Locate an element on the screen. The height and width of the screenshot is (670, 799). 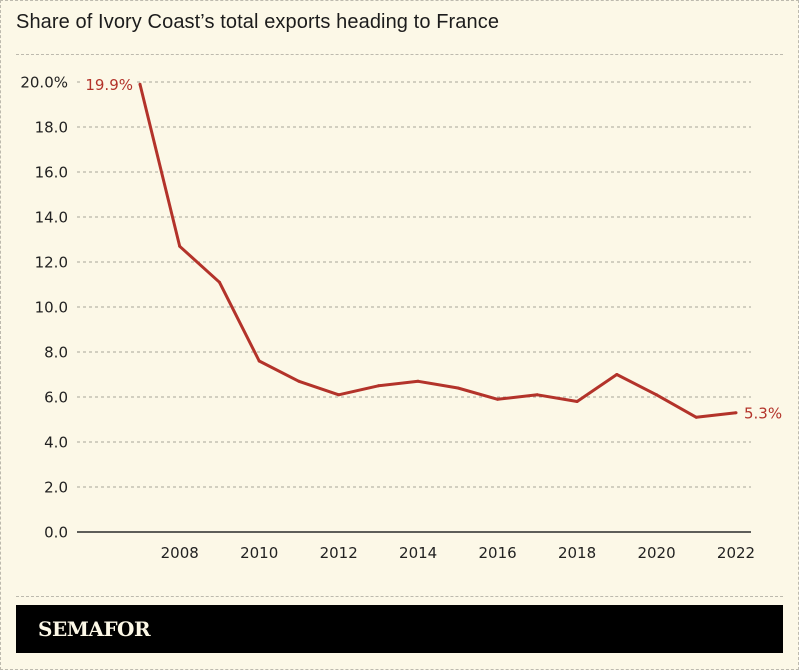
data-point-2007 is located at coordinates (140, 84).